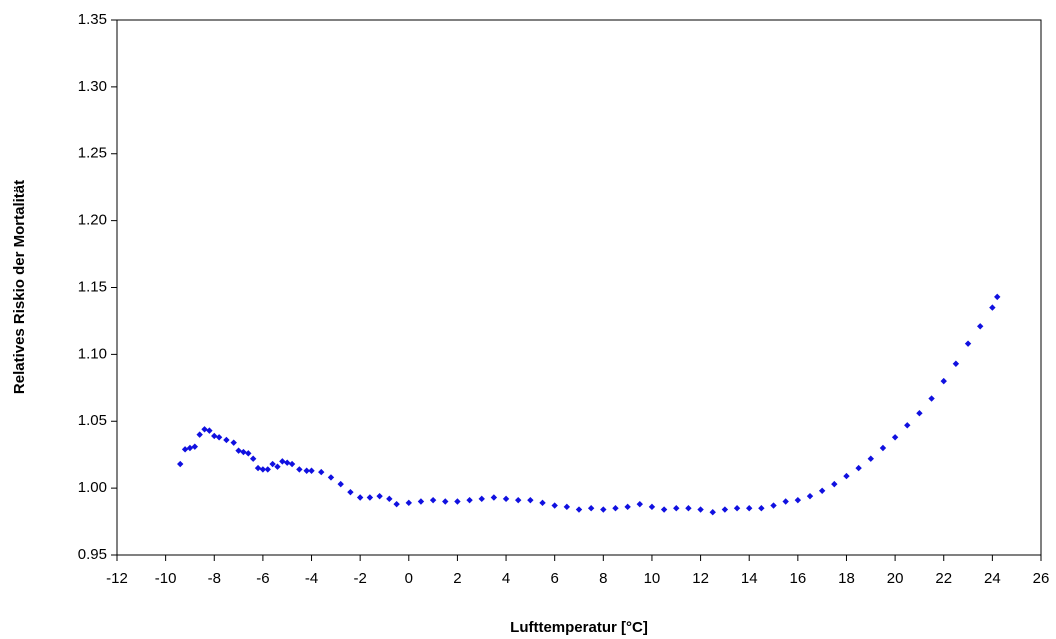 The height and width of the screenshot is (639, 1056). I want to click on x-axis-label: Lufttemperatur [°C], so click(579, 627).